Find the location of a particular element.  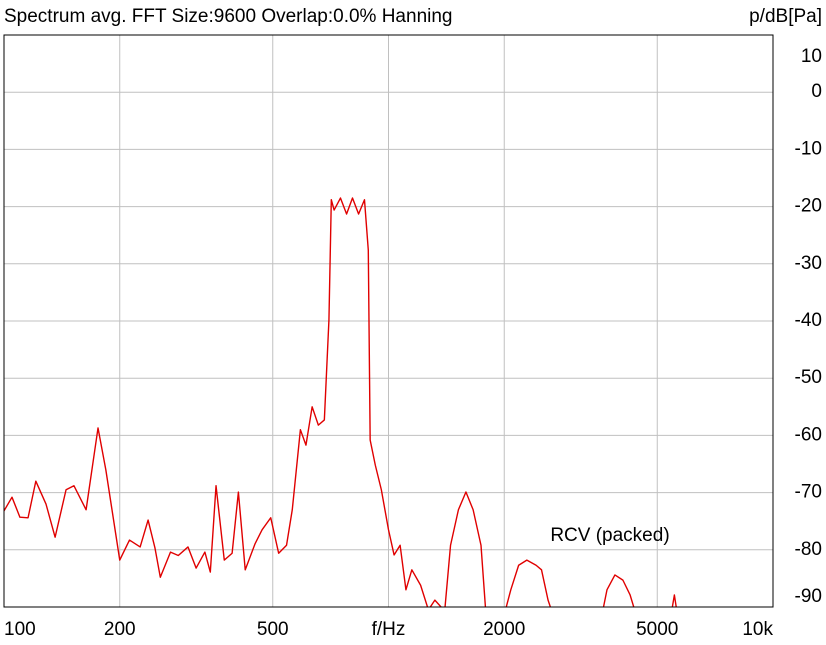

x-tick-label: 10k is located at coordinates (757, 629).